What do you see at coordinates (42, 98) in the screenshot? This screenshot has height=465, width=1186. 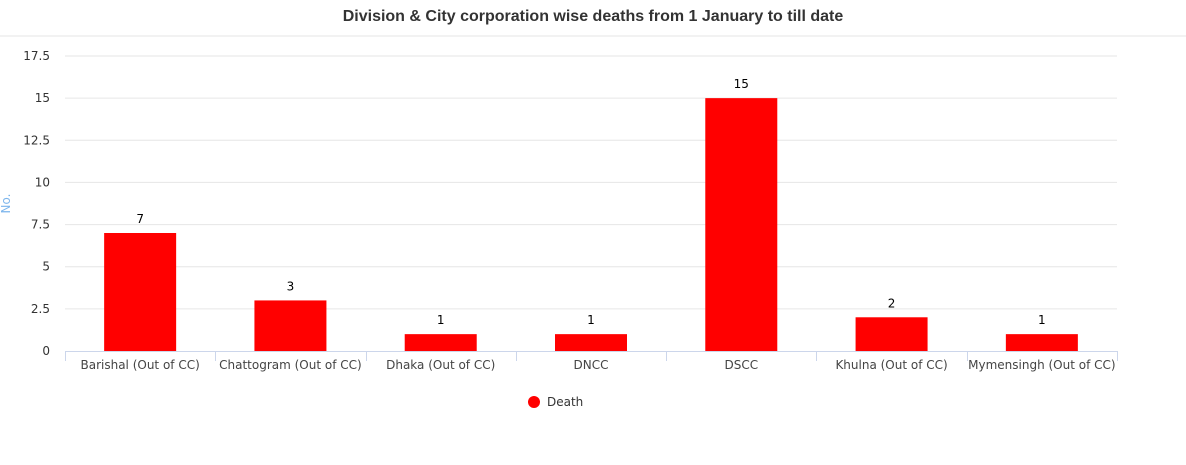 I see `y-tick-label: 15` at bounding box center [42, 98].